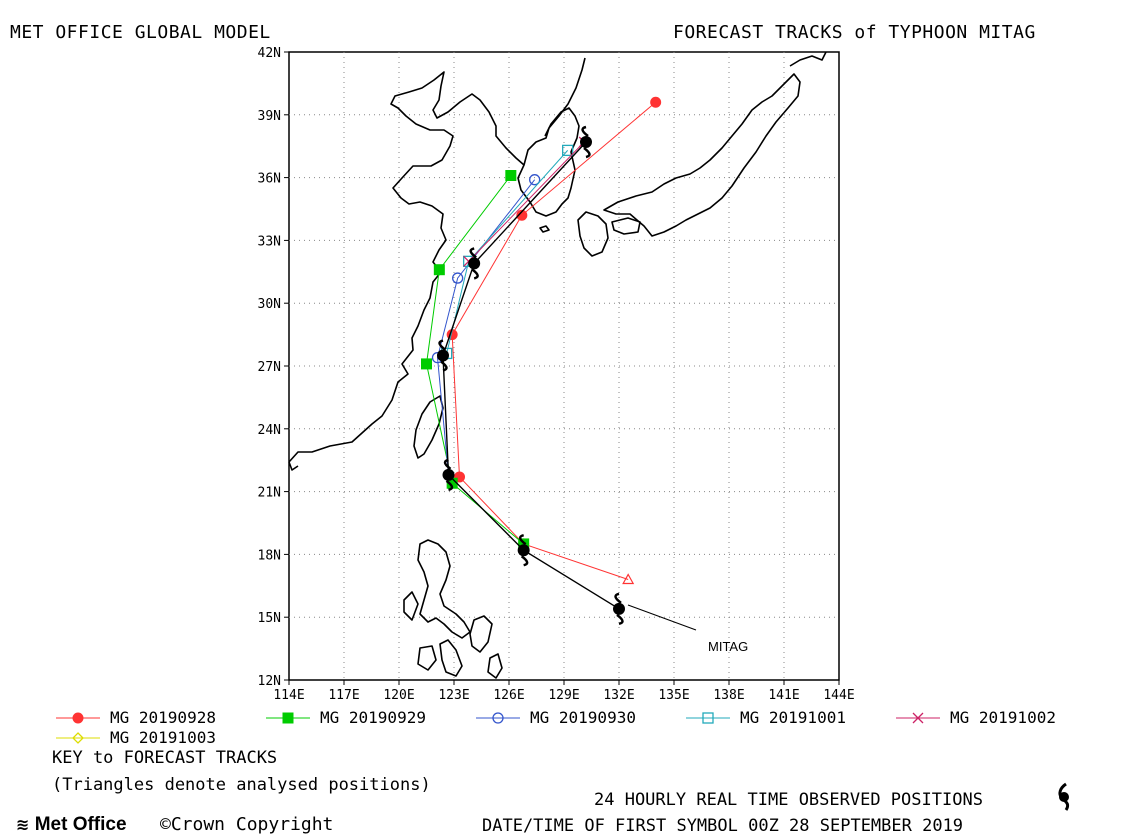 The image size is (1130, 840). Describe the element at coordinates (793, 717) in the screenshot. I see `legend-item-label: MG 20191001` at that location.